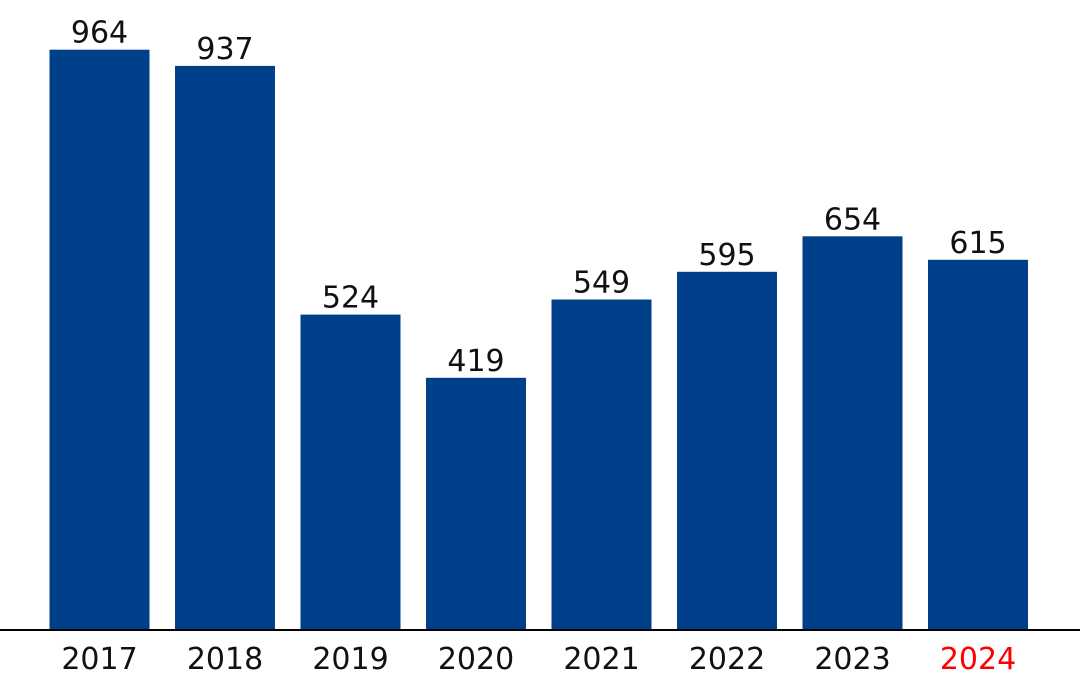 The width and height of the screenshot is (1080, 675). What do you see at coordinates (538, 658) in the screenshot?
I see `x-tick-labels-group: 2017 2018 2019 2020 2021 2022 2023 2024` at bounding box center [538, 658].